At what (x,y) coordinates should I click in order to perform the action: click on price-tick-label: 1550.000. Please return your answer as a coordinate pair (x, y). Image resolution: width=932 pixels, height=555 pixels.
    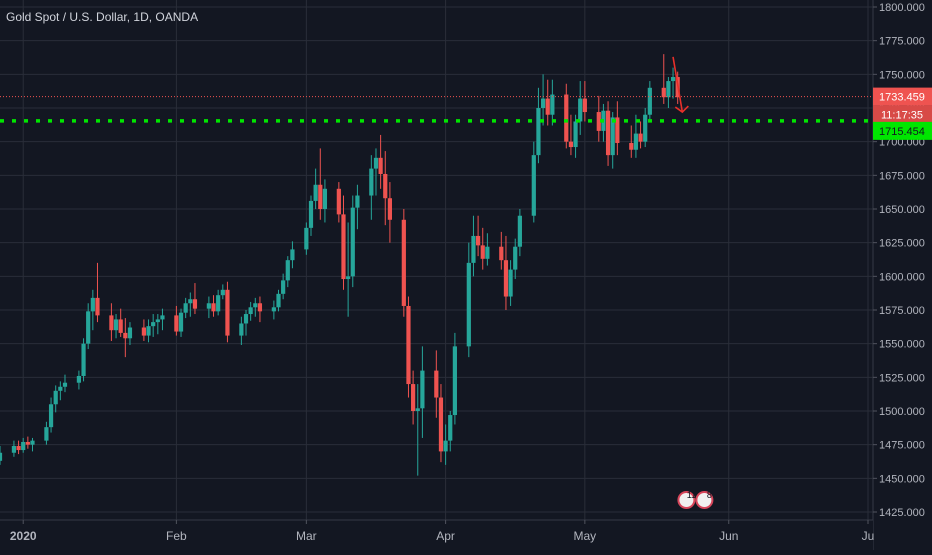
    Looking at the image, I should click on (902, 345).